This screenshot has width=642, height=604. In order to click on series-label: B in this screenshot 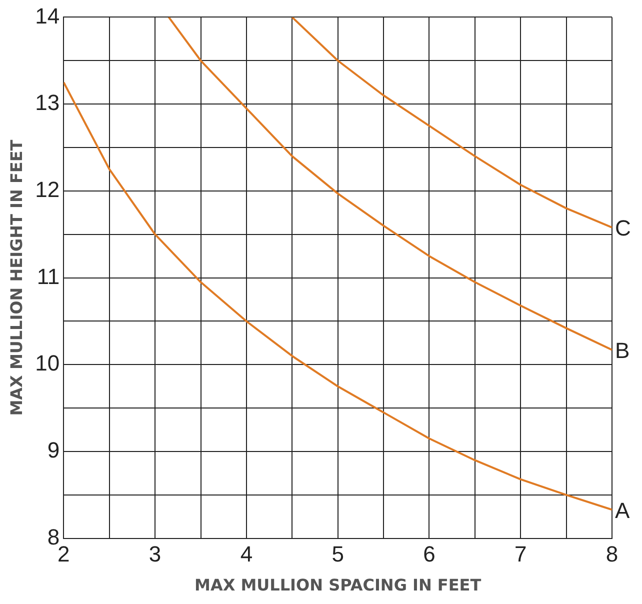, I will do `click(622, 350)`.